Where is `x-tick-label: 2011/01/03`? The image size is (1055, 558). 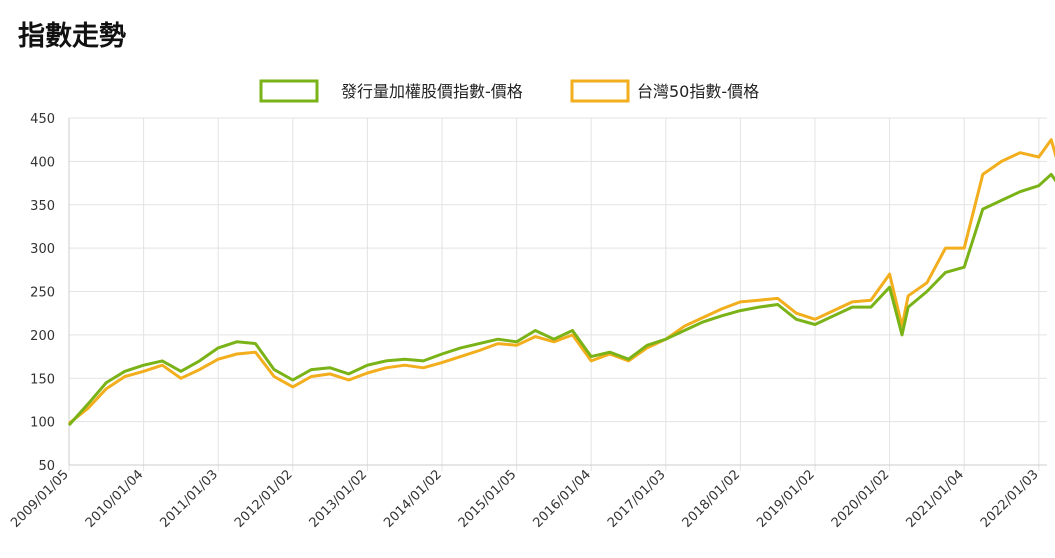 x-tick-label: 2011/01/03 is located at coordinates (189, 499).